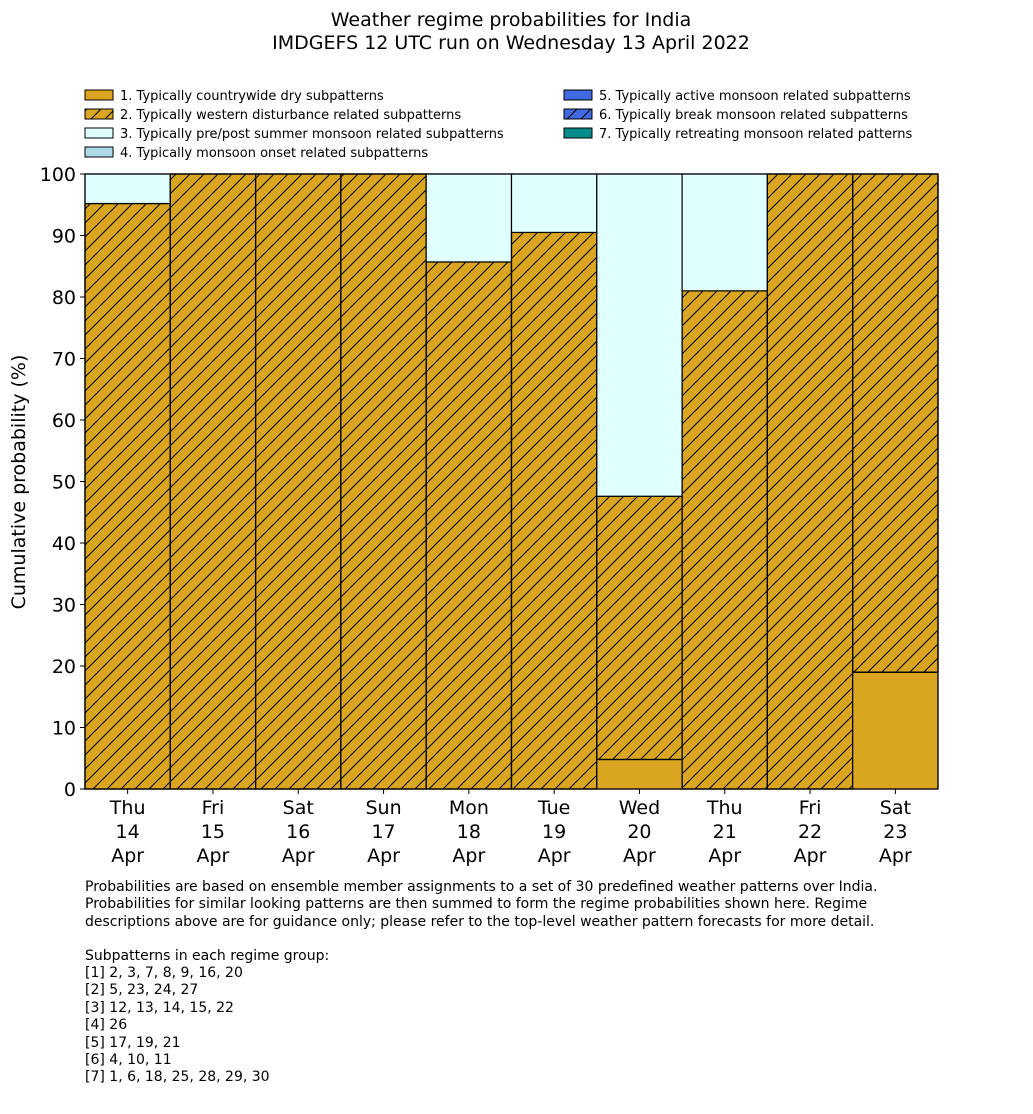  What do you see at coordinates (177, 1077) in the screenshot?
I see `subpattern-item: [7] 1, 6, 18, 25, 28, 29, 30` at bounding box center [177, 1077].